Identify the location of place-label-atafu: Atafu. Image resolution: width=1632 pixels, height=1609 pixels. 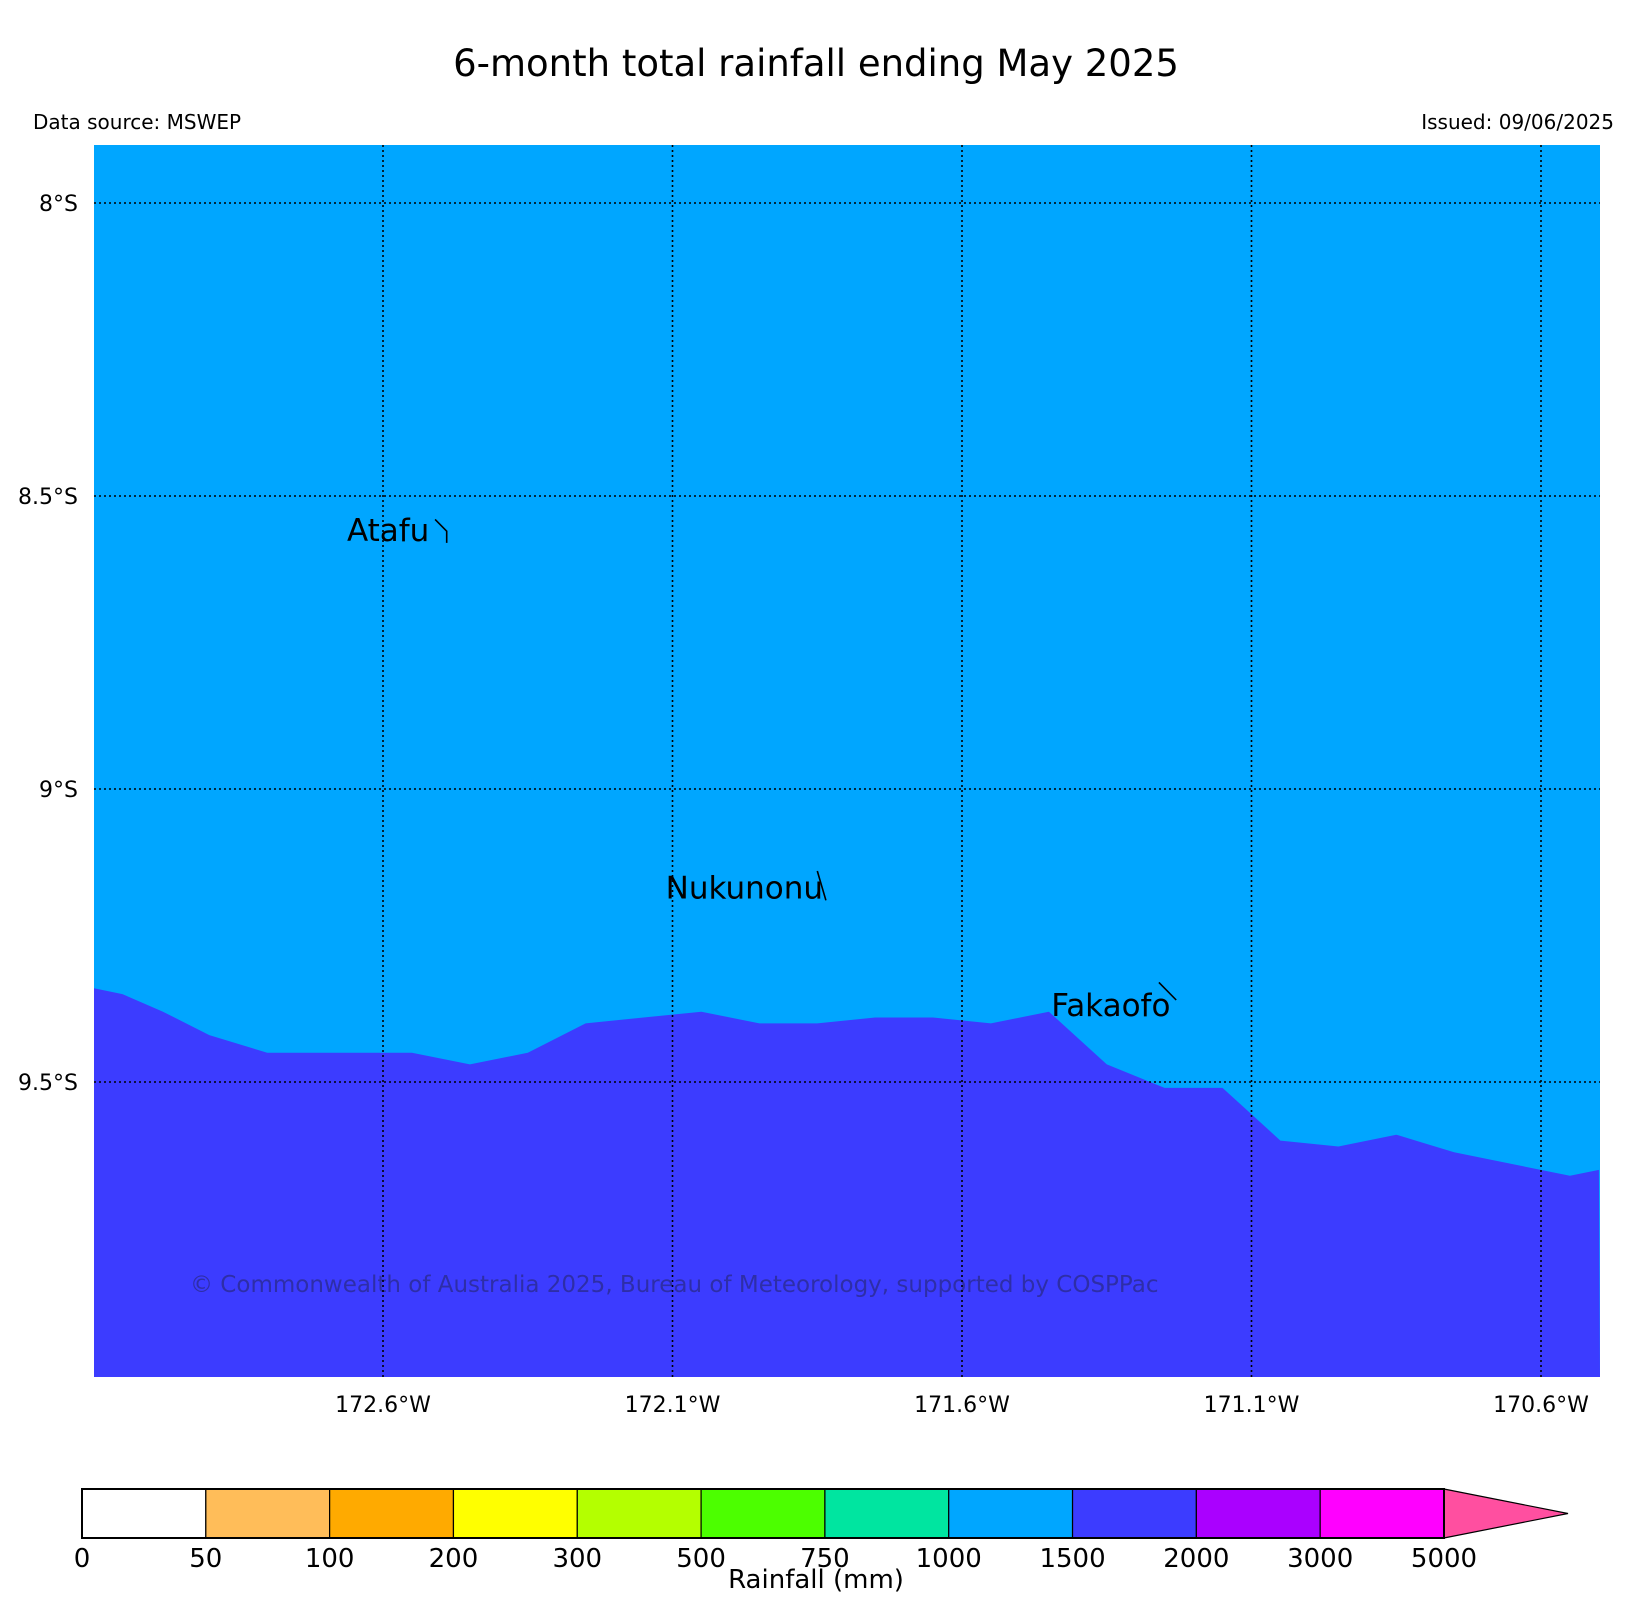
(388, 531).